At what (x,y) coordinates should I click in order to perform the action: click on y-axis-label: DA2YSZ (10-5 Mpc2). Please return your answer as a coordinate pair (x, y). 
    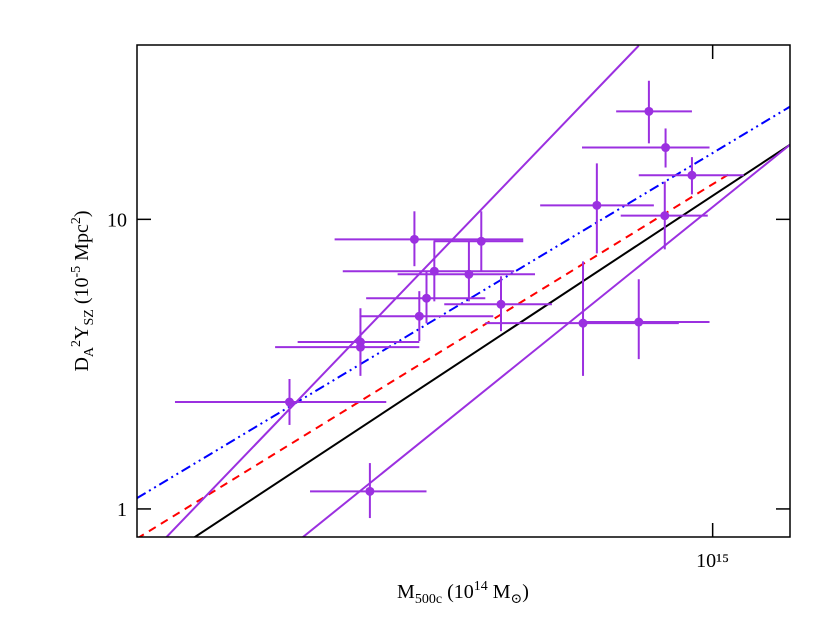
    Looking at the image, I should click on (83, 290).